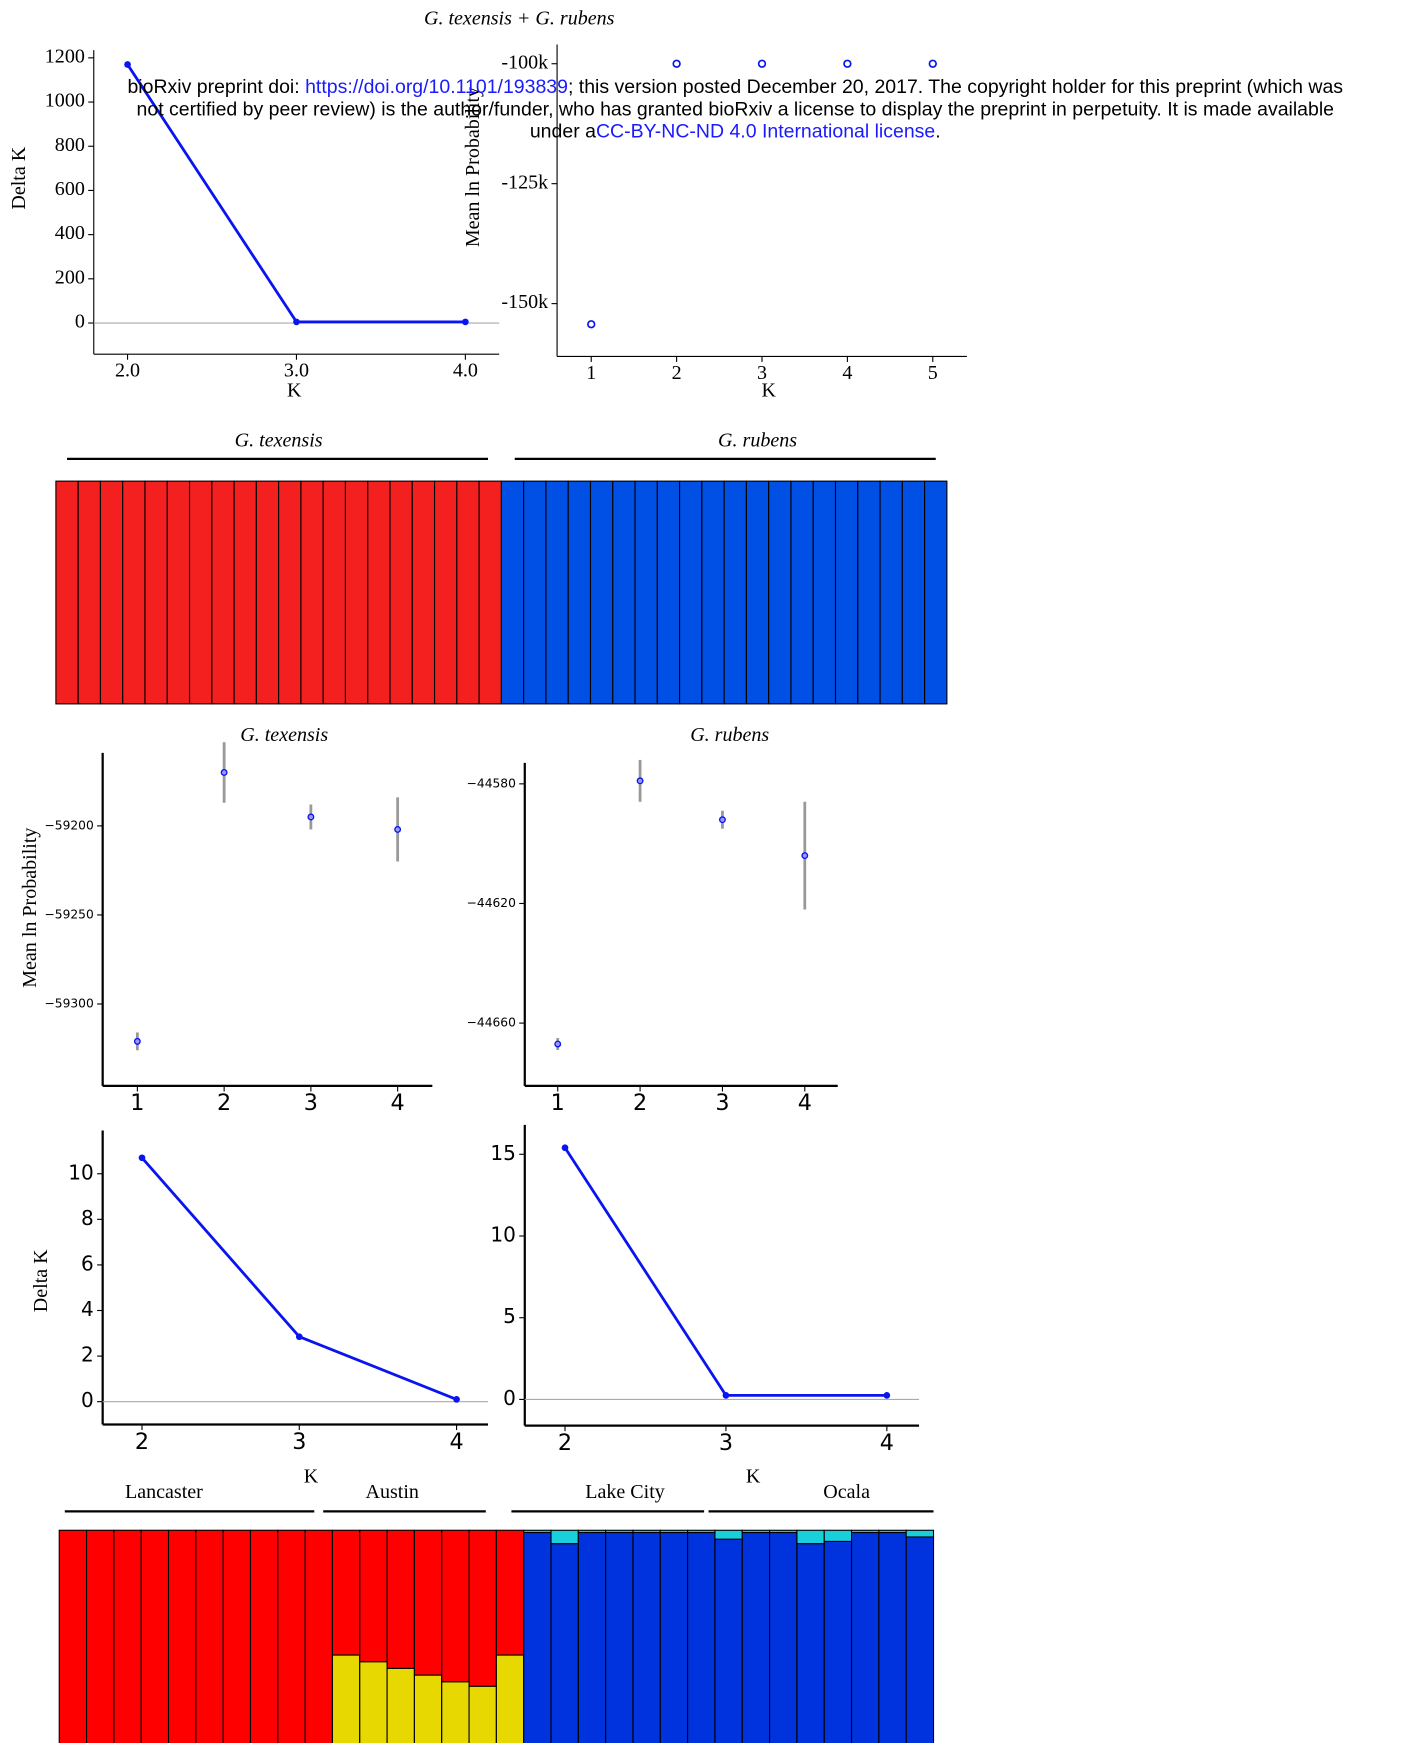  What do you see at coordinates (846, 1492) in the screenshot?
I see `group-label: Ocala` at bounding box center [846, 1492].